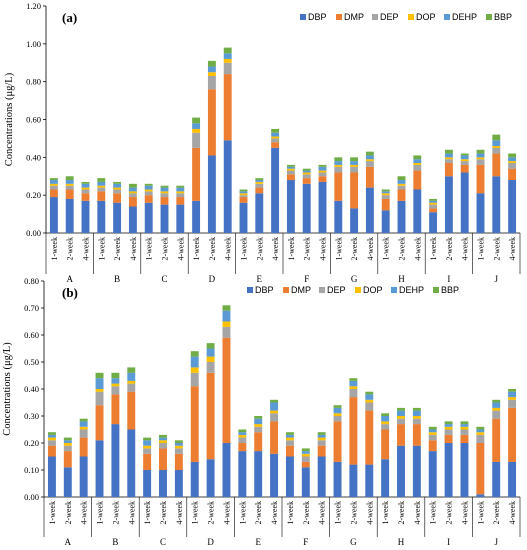 The height and width of the screenshot is (550, 527). What do you see at coordinates (31, 497) in the screenshot?
I see `y-tick-label: 0.00` at bounding box center [31, 497].